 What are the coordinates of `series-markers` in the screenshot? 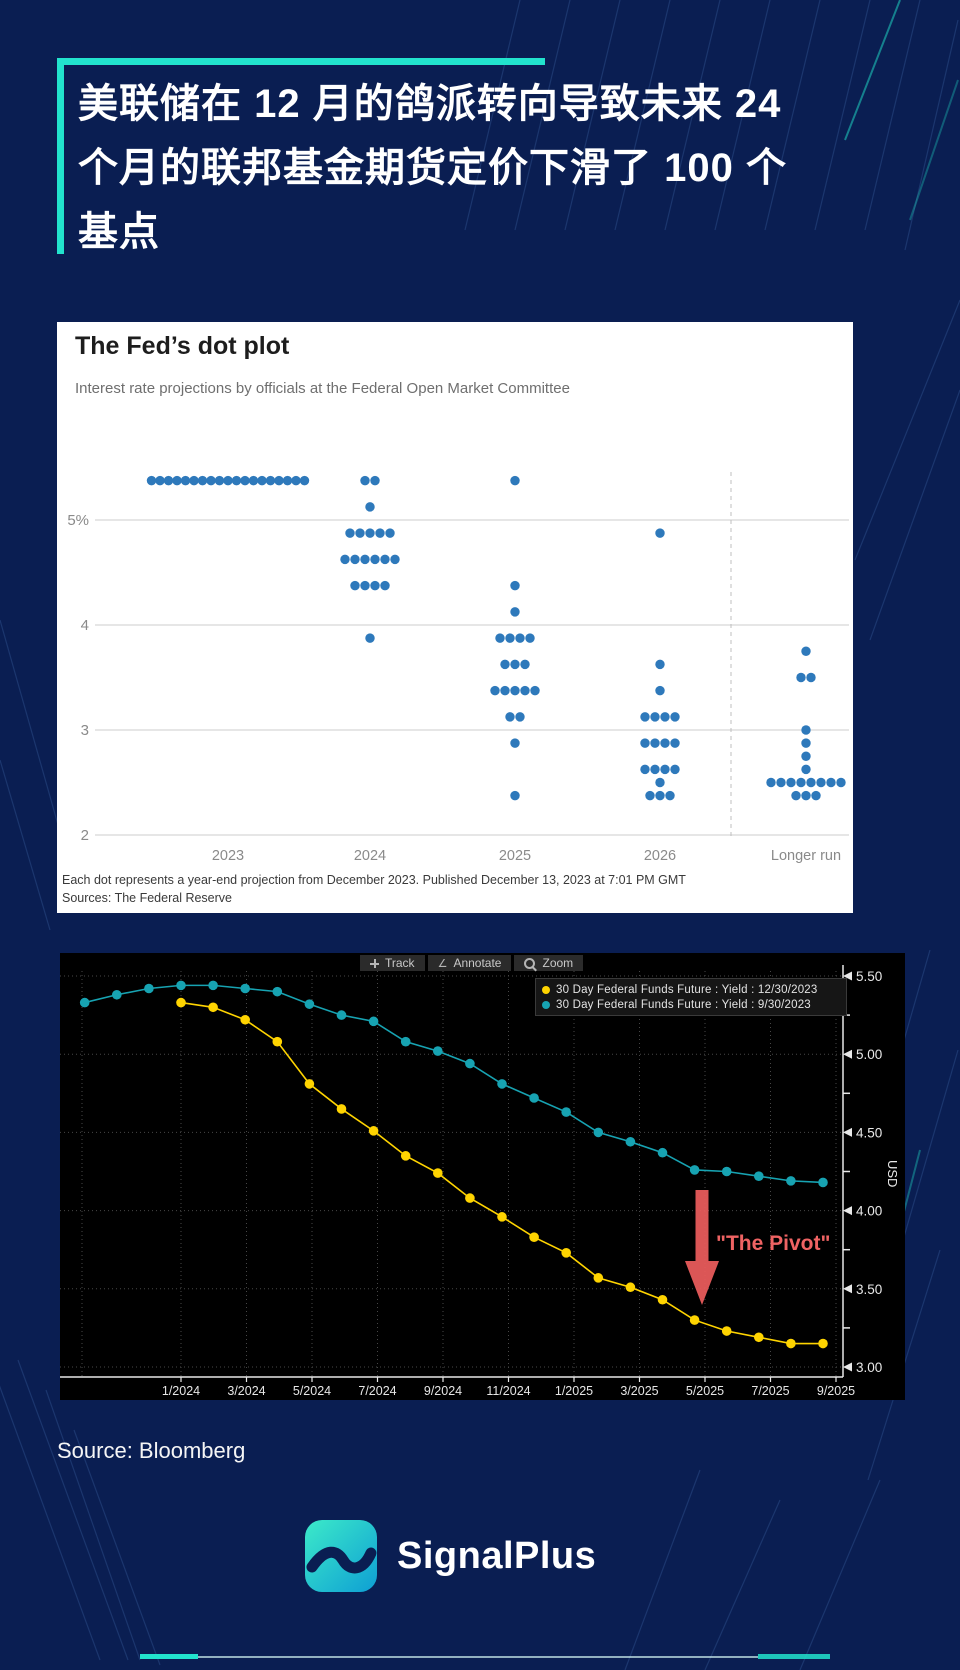 It's located at (502, 1173).